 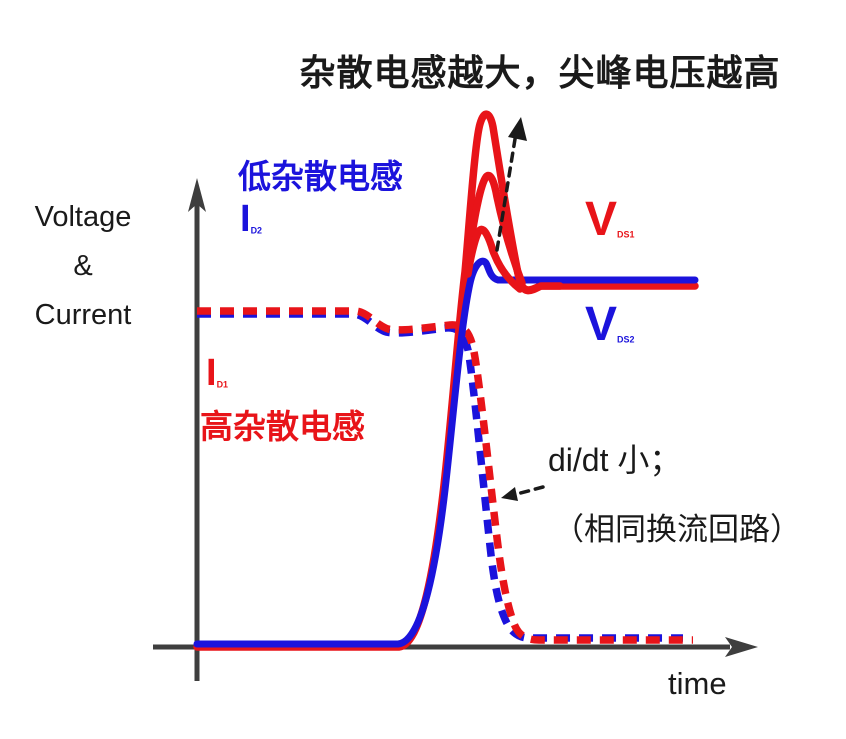 I want to click on x-axis-label: time, so click(x=697, y=683).